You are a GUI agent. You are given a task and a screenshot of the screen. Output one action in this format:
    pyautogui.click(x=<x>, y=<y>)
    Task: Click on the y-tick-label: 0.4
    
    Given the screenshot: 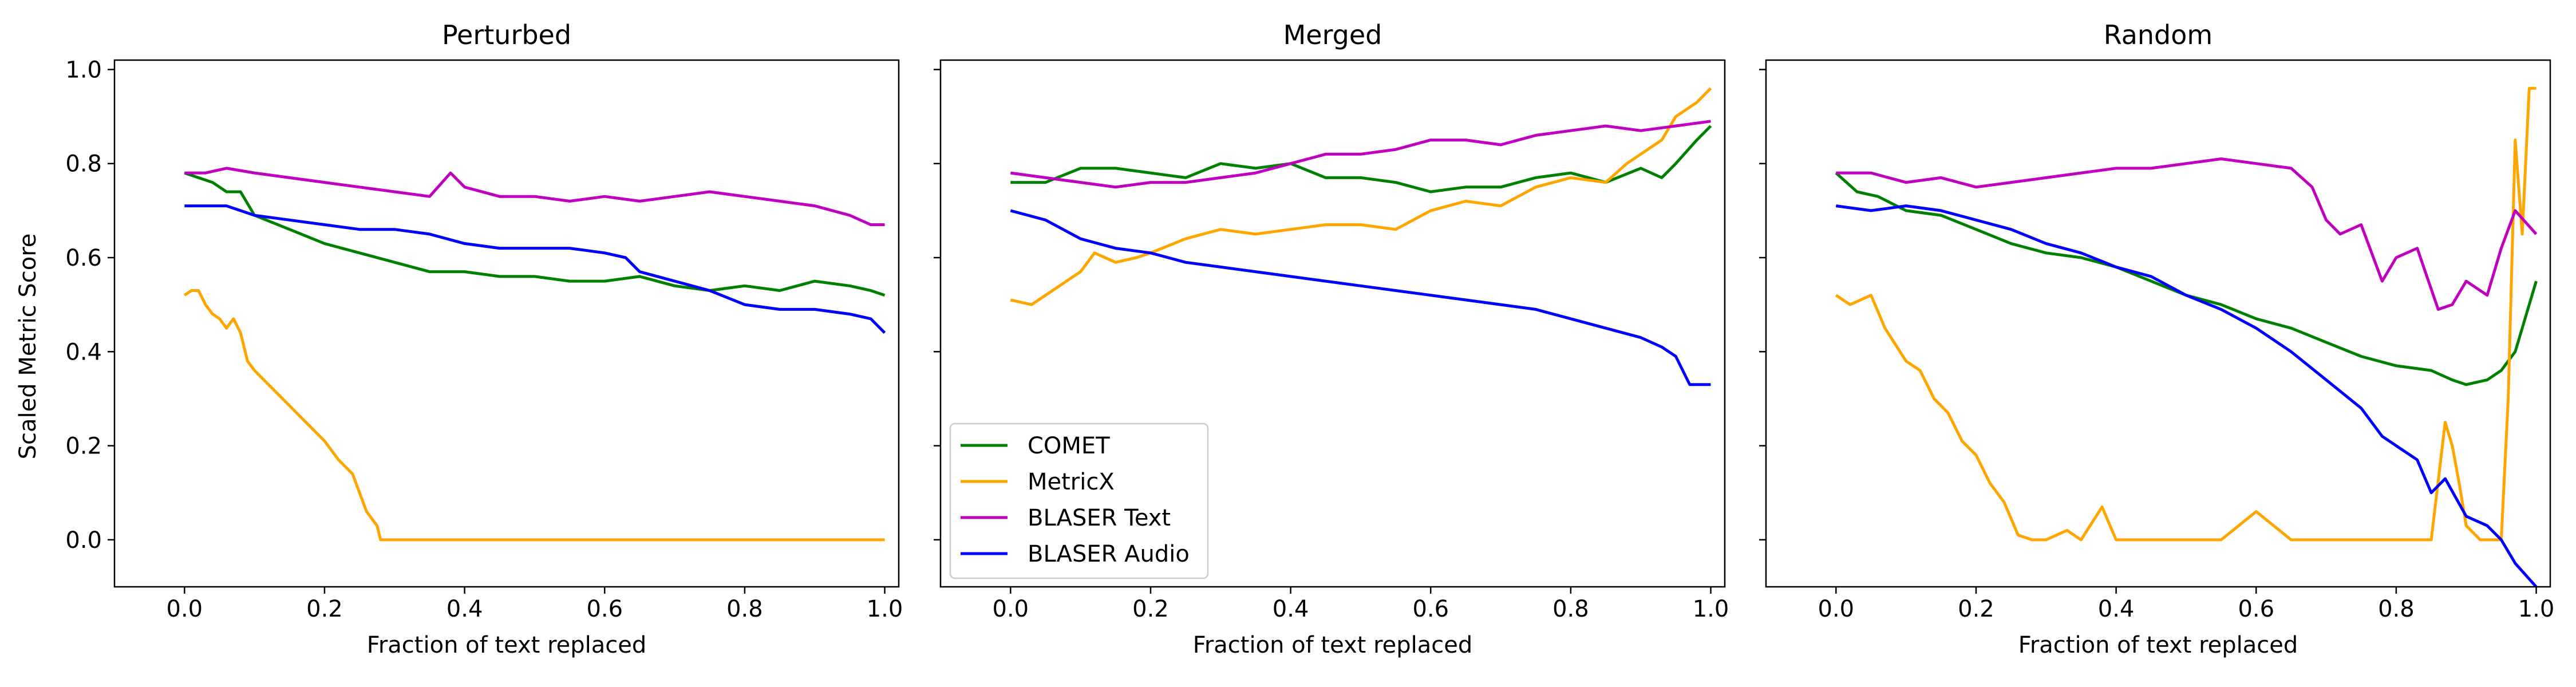 What is the action you would take?
    pyautogui.click(x=83, y=352)
    